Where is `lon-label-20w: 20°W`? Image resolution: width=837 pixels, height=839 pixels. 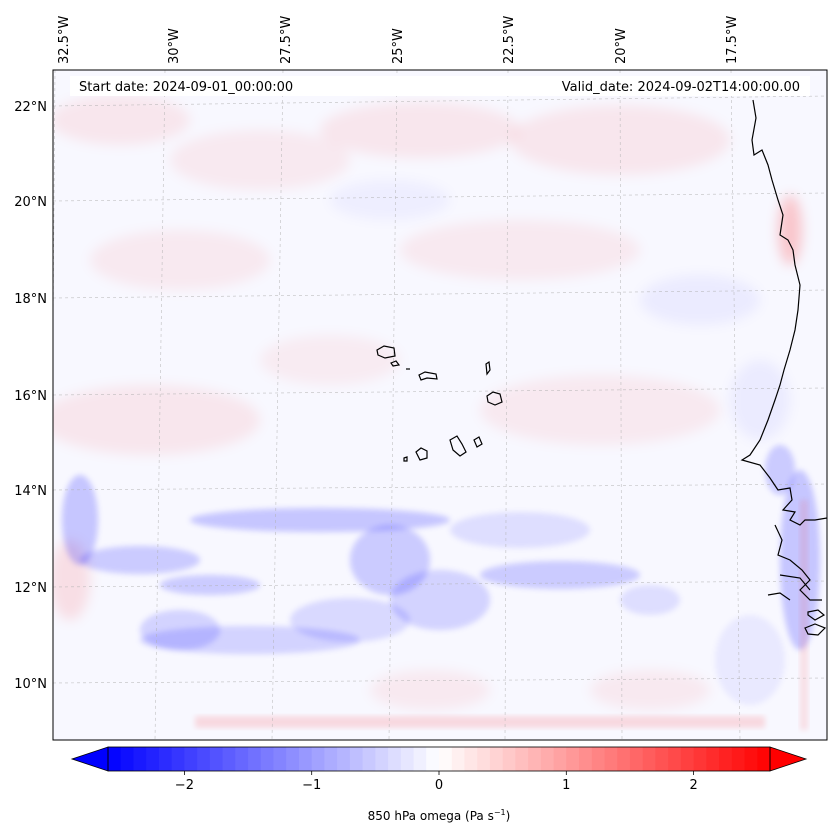
lon-label-20w: 20°W is located at coordinates (621, 46).